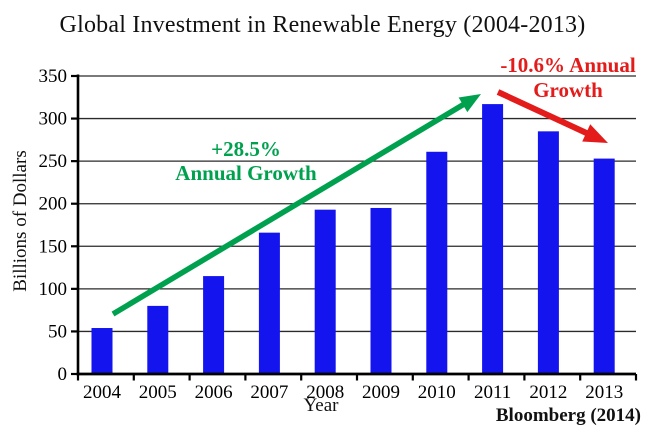  I want to click on growth-annotation-positive-line2: Annual Growth, so click(246, 173).